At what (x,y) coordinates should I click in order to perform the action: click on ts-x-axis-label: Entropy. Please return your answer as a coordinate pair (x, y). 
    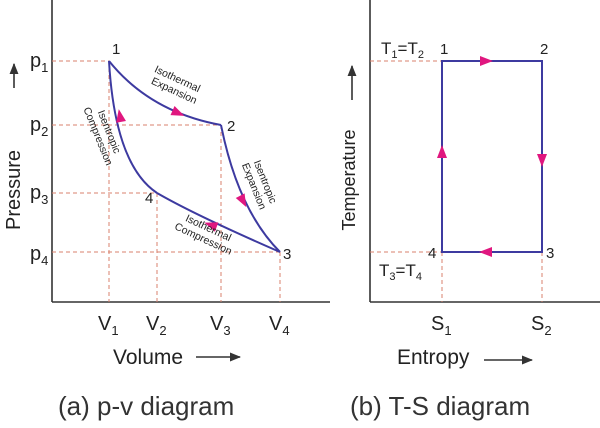
    Looking at the image, I should click on (433, 357).